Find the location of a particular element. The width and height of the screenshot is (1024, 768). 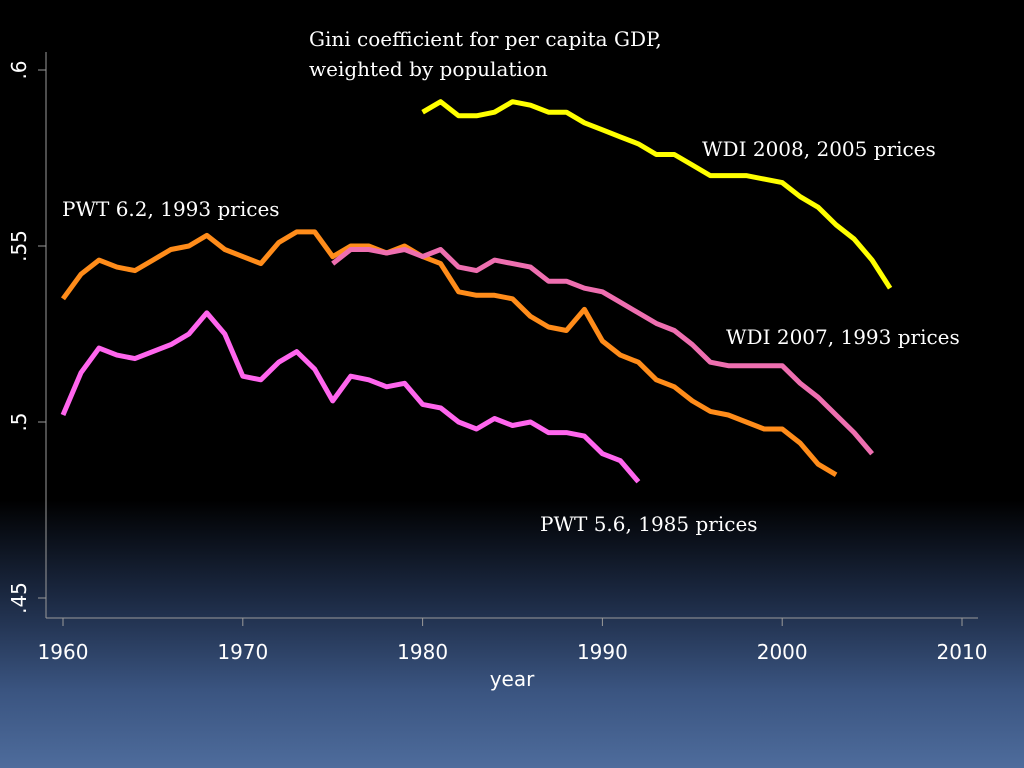

x-axis-label: year is located at coordinates (512, 679).